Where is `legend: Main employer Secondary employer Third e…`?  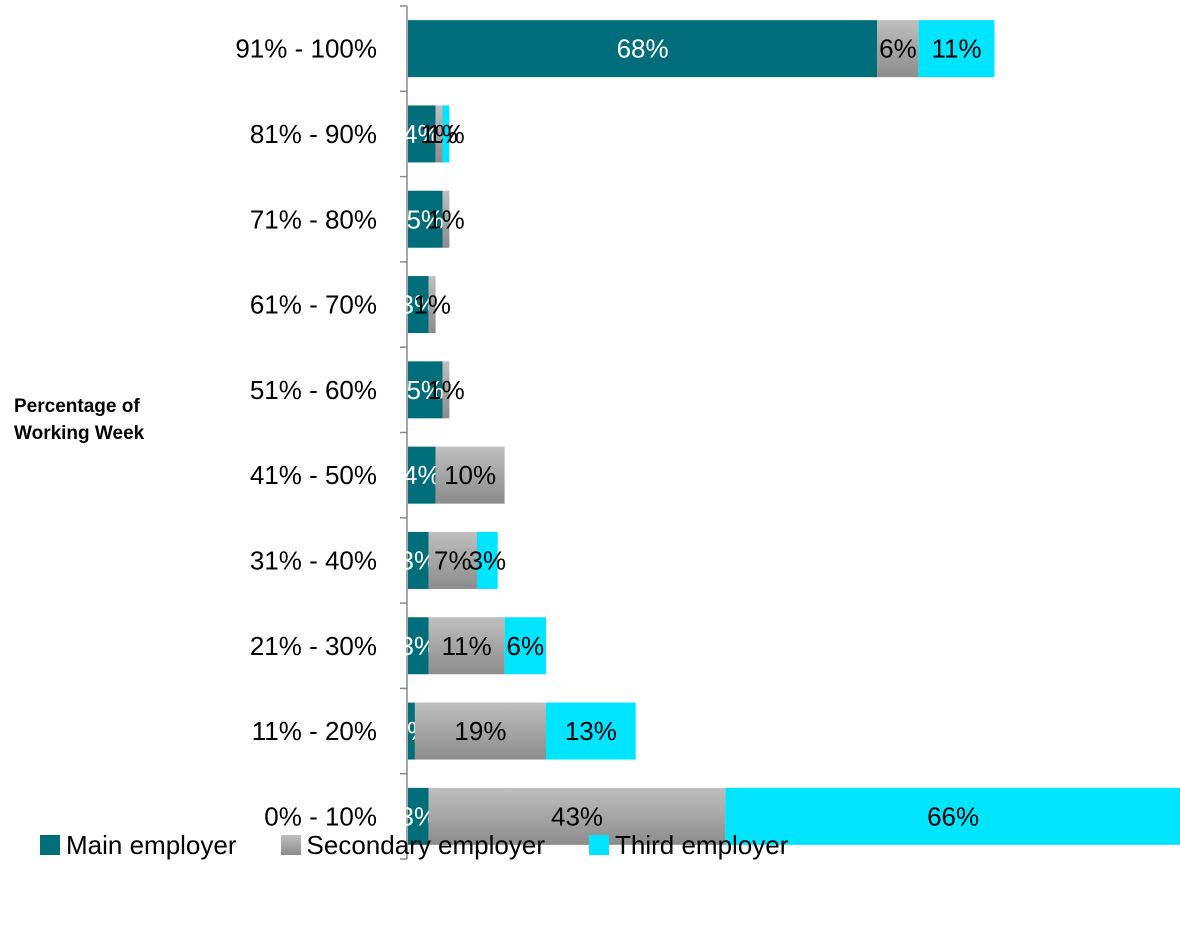 legend: Main employer Secondary employer Third e… is located at coordinates (436, 845).